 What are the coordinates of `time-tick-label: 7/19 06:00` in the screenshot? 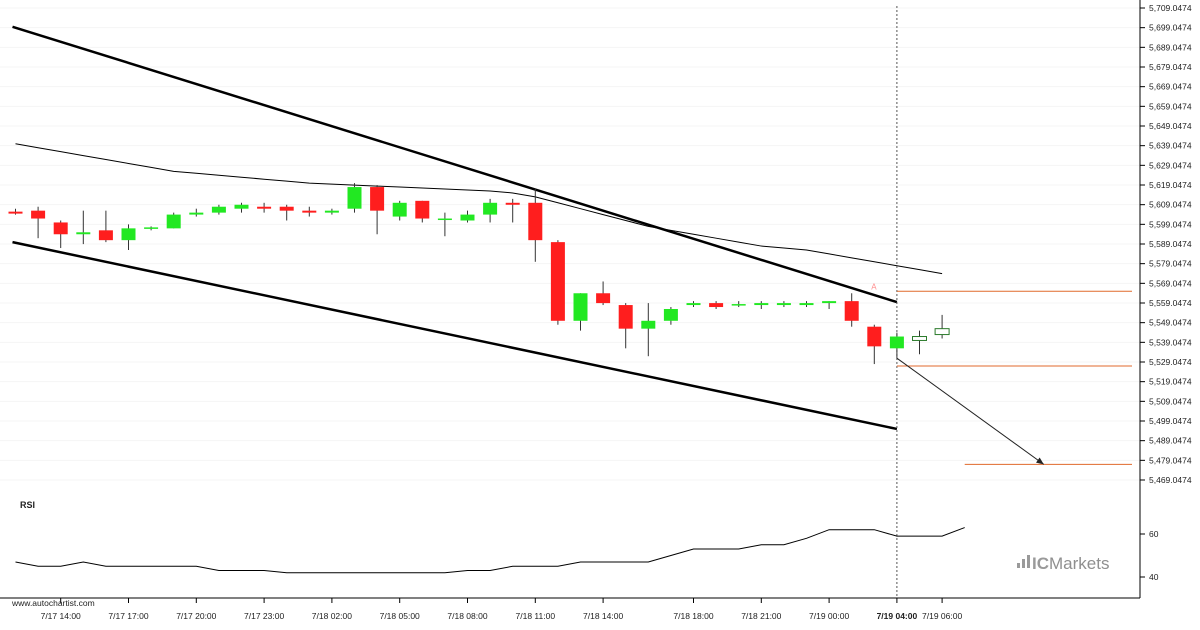 It's located at (942, 616).